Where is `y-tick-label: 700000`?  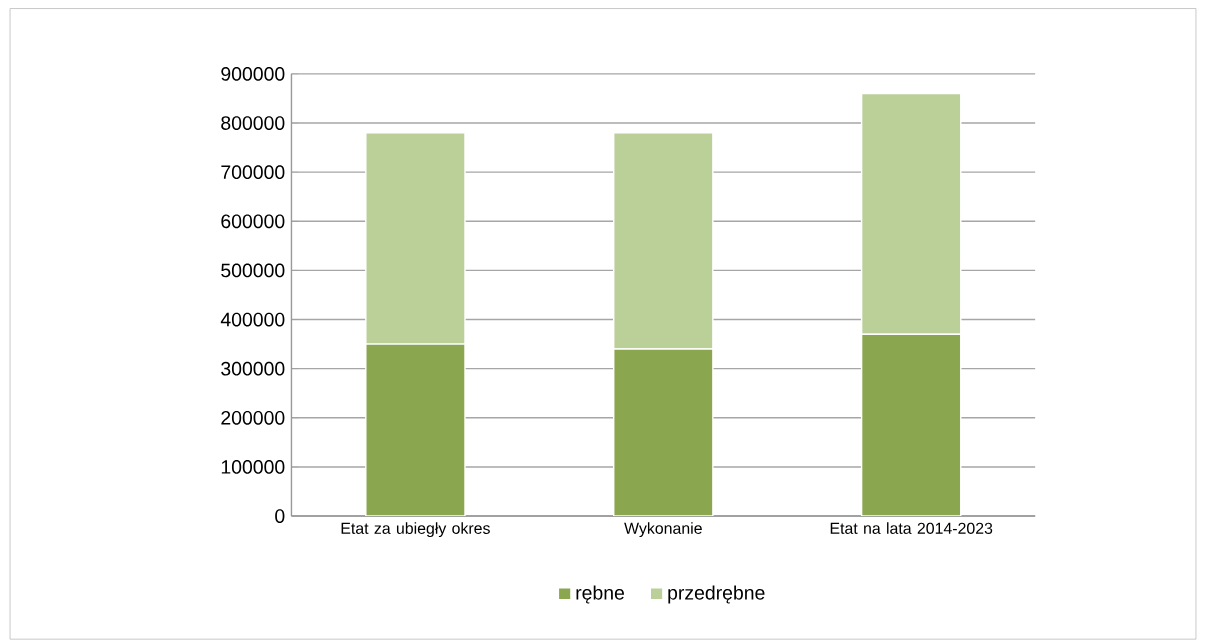 y-tick-label: 700000 is located at coordinates (253, 172).